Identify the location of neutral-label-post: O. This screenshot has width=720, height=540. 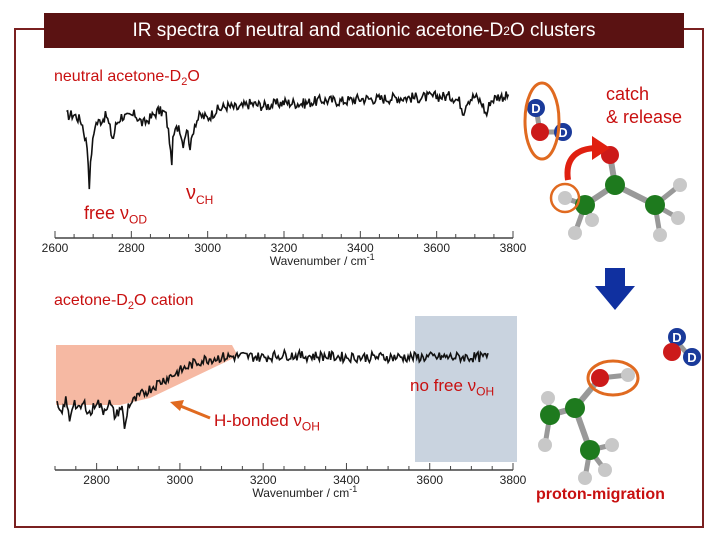
(193, 76).